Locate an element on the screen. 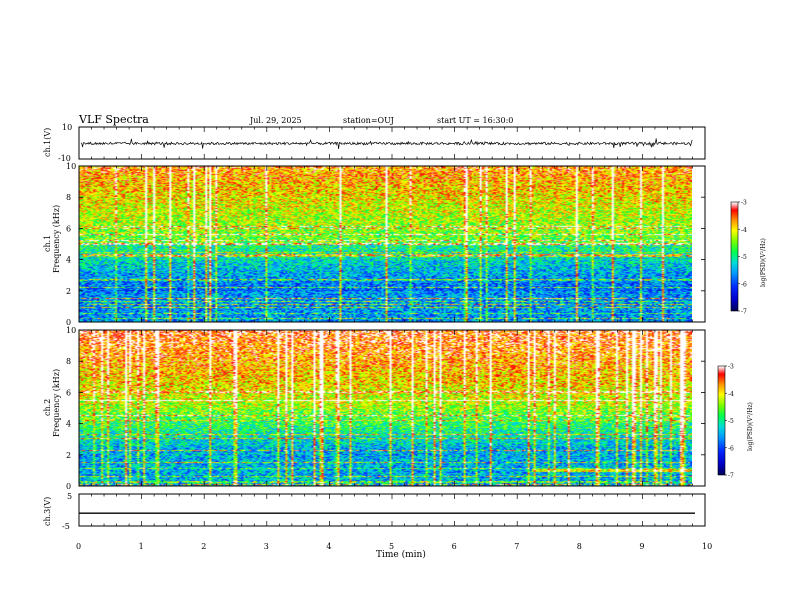  ch2-colorbar: -3 -4 -5 -6 -7 log(PSD)(V²/Hz) is located at coordinates (735, 422).